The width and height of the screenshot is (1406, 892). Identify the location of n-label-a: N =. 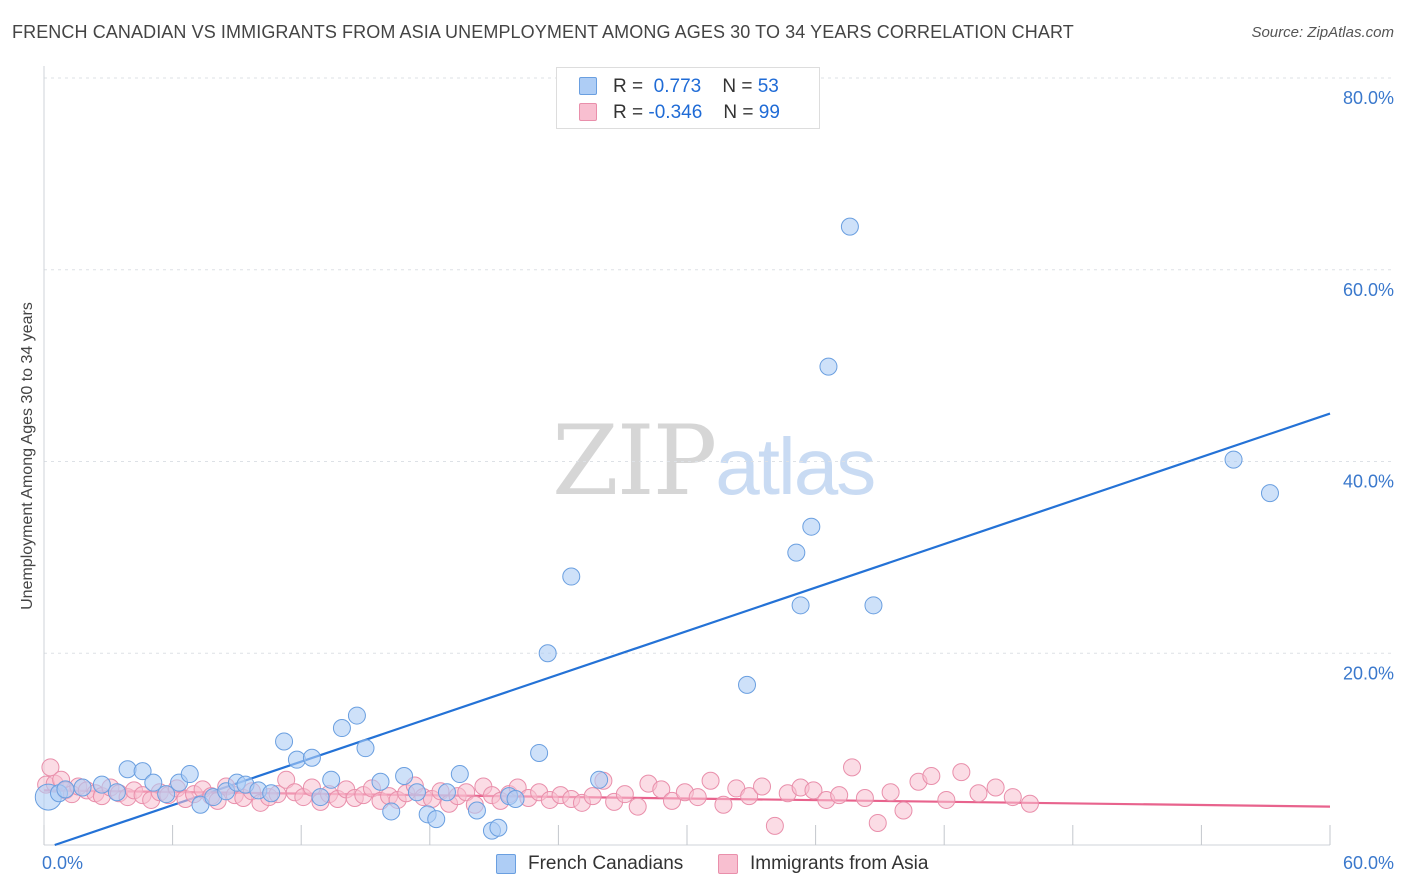
(737, 86).